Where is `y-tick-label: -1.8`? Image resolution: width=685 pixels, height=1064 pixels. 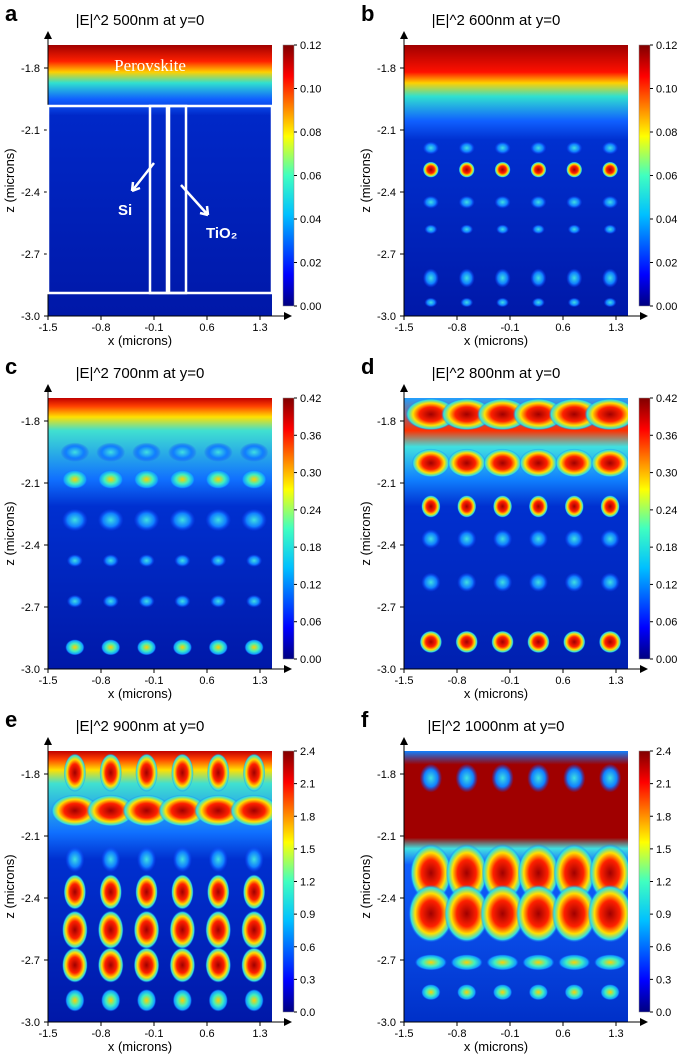 y-tick-label: -1.8 is located at coordinates (30, 775).